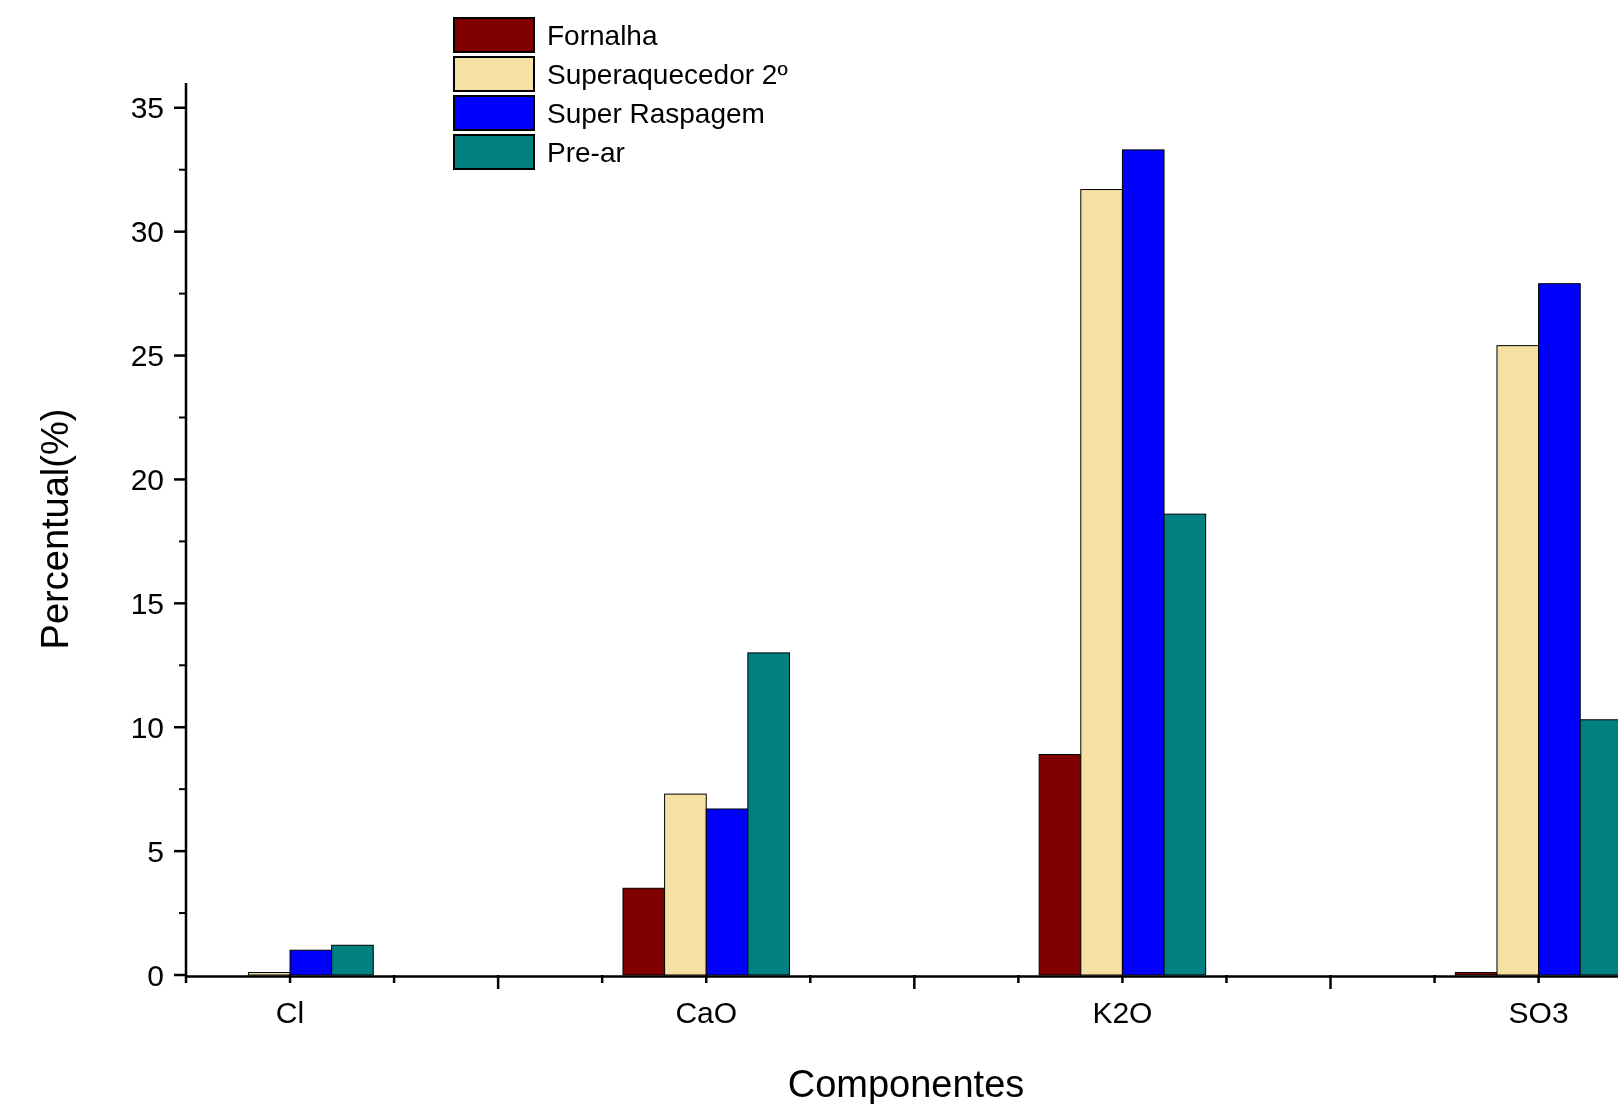 The width and height of the screenshot is (1618, 1104). What do you see at coordinates (147, 479) in the screenshot?
I see `y-tick-label: 20` at bounding box center [147, 479].